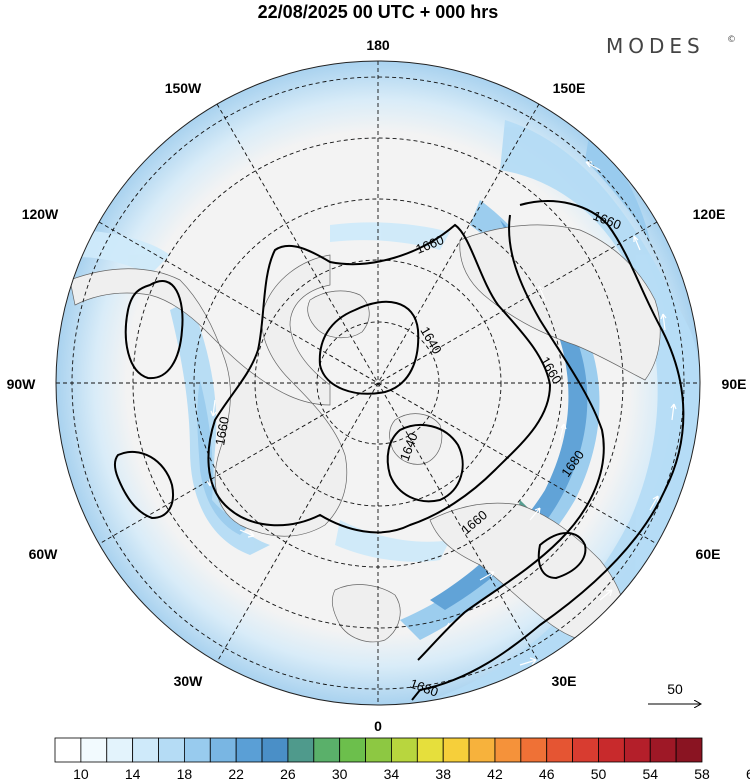 The image size is (750, 782). What do you see at coordinates (599, 774) in the screenshot?
I see `colorbar-tick-label: 50` at bounding box center [599, 774].